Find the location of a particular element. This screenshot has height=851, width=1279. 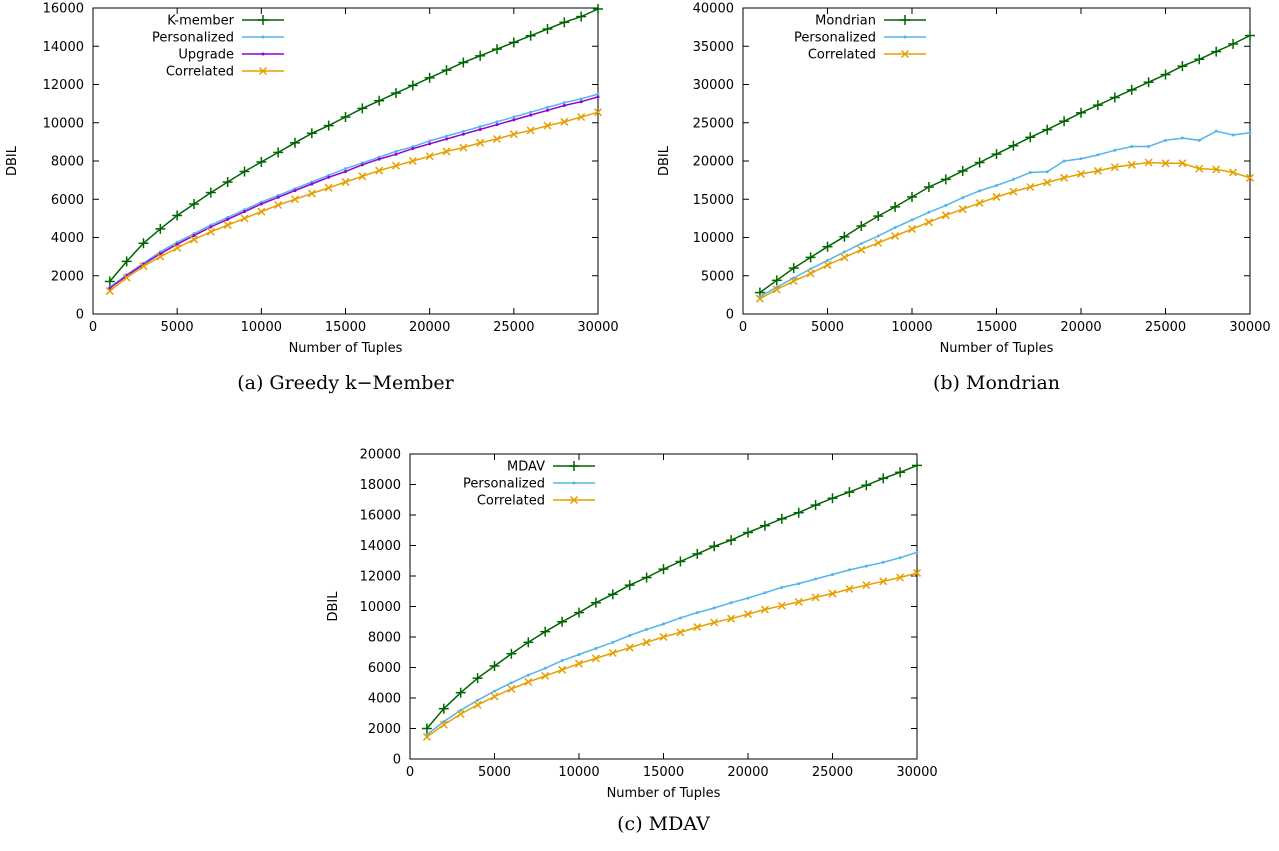

x-tick-label: 5000 is located at coordinates (827, 327).